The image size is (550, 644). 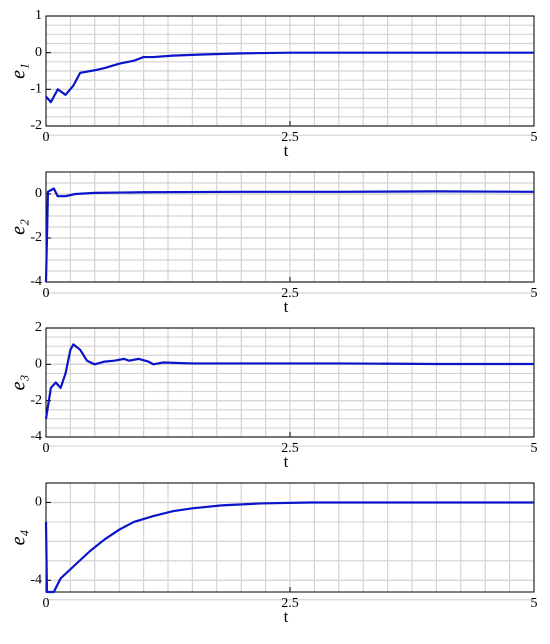 What do you see at coordinates (19, 71) in the screenshot?
I see `y-axis-label: e₁` at bounding box center [19, 71].